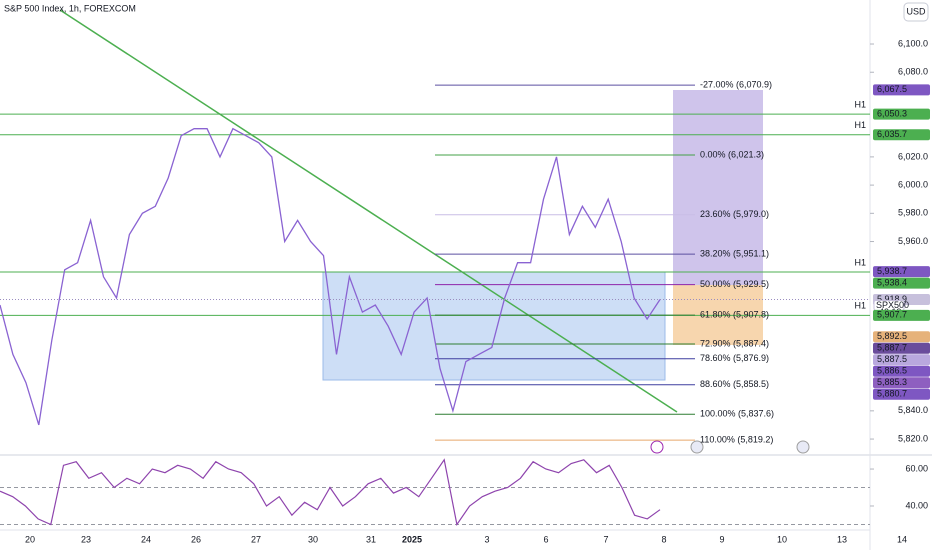 The image size is (932, 550). Describe the element at coordinates (734, 214) in the screenshot. I see `fib-label: 23.60% (5,979.0)` at that location.